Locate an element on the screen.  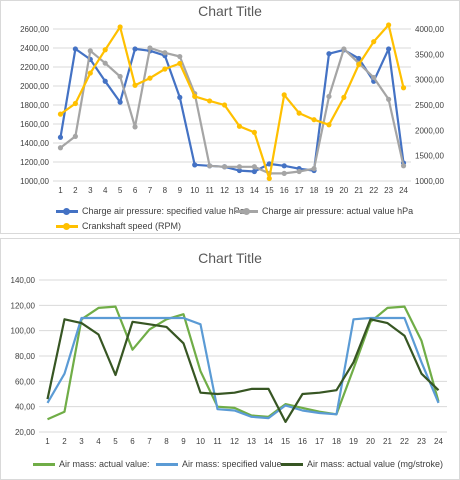
y2-tick-label: 4000,00 is located at coordinates (429, 29).